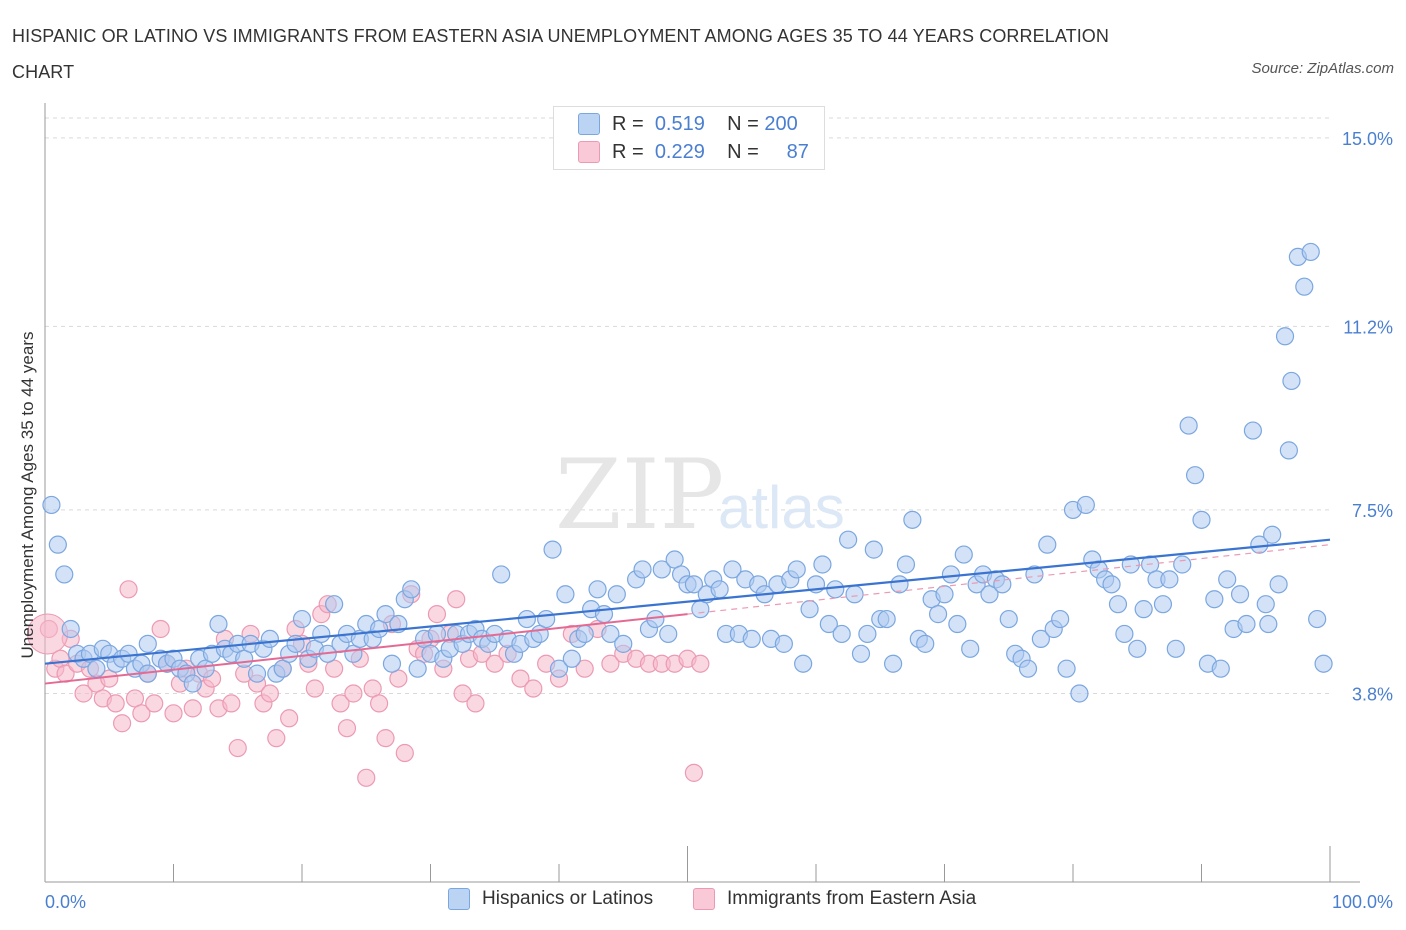 Image resolution: width=1406 pixels, height=930 pixels. Describe the element at coordinates (1368, 327) in the screenshot. I see `y-tick-label: 11.2%` at that location.